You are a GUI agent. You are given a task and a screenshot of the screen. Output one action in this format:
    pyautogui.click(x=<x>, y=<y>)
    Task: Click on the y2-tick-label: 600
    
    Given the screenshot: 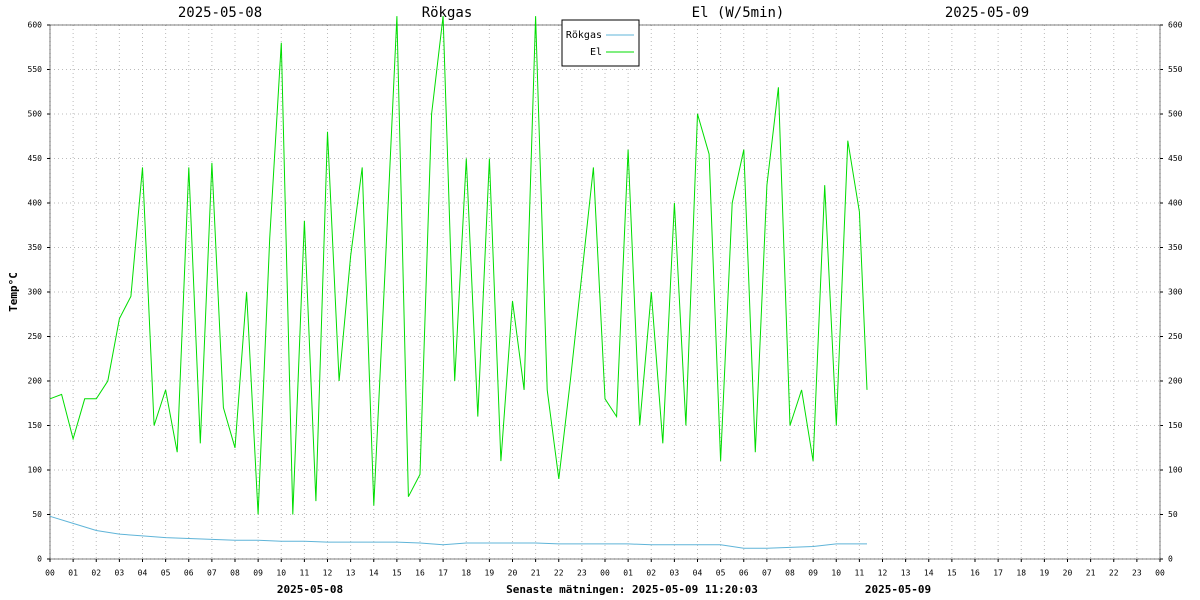 What is the action you would take?
    pyautogui.click(x=1175, y=25)
    